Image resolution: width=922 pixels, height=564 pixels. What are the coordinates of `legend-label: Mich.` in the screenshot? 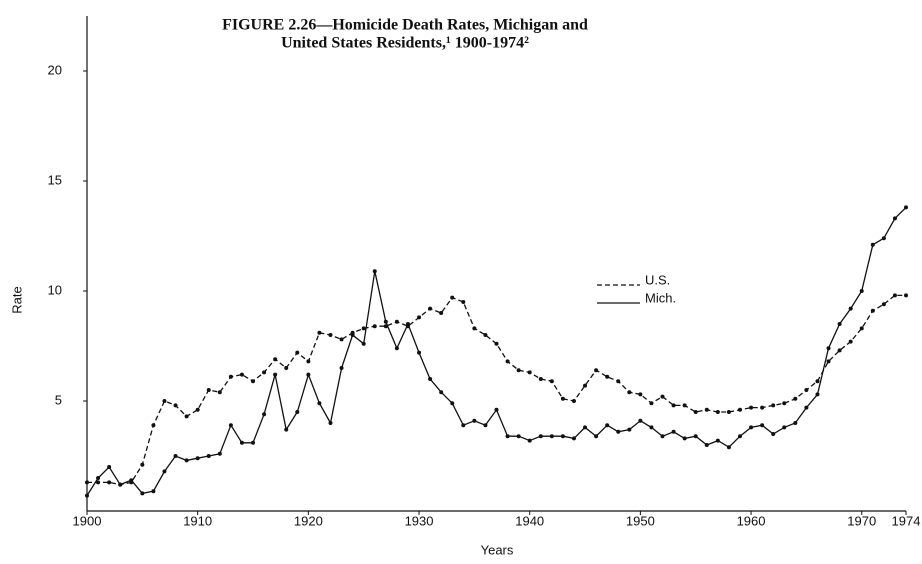 It's located at (660, 297).